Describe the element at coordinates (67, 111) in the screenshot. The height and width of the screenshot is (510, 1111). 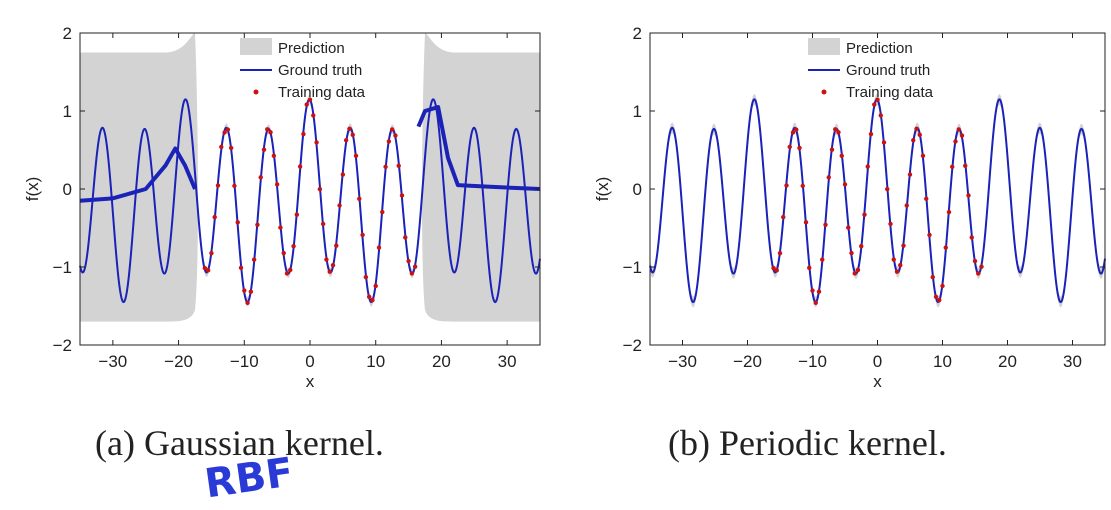
I see `y-tick-label: 1` at that location.